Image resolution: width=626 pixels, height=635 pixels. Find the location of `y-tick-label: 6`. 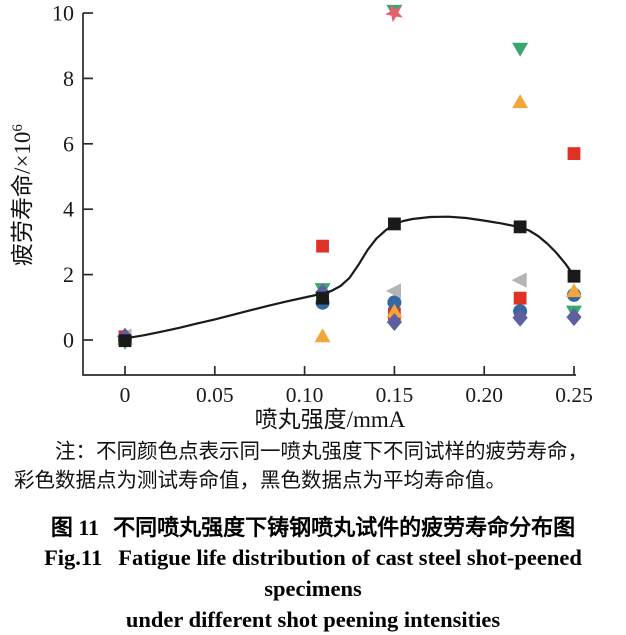

y-tick-label: 6 is located at coordinates (68, 143).